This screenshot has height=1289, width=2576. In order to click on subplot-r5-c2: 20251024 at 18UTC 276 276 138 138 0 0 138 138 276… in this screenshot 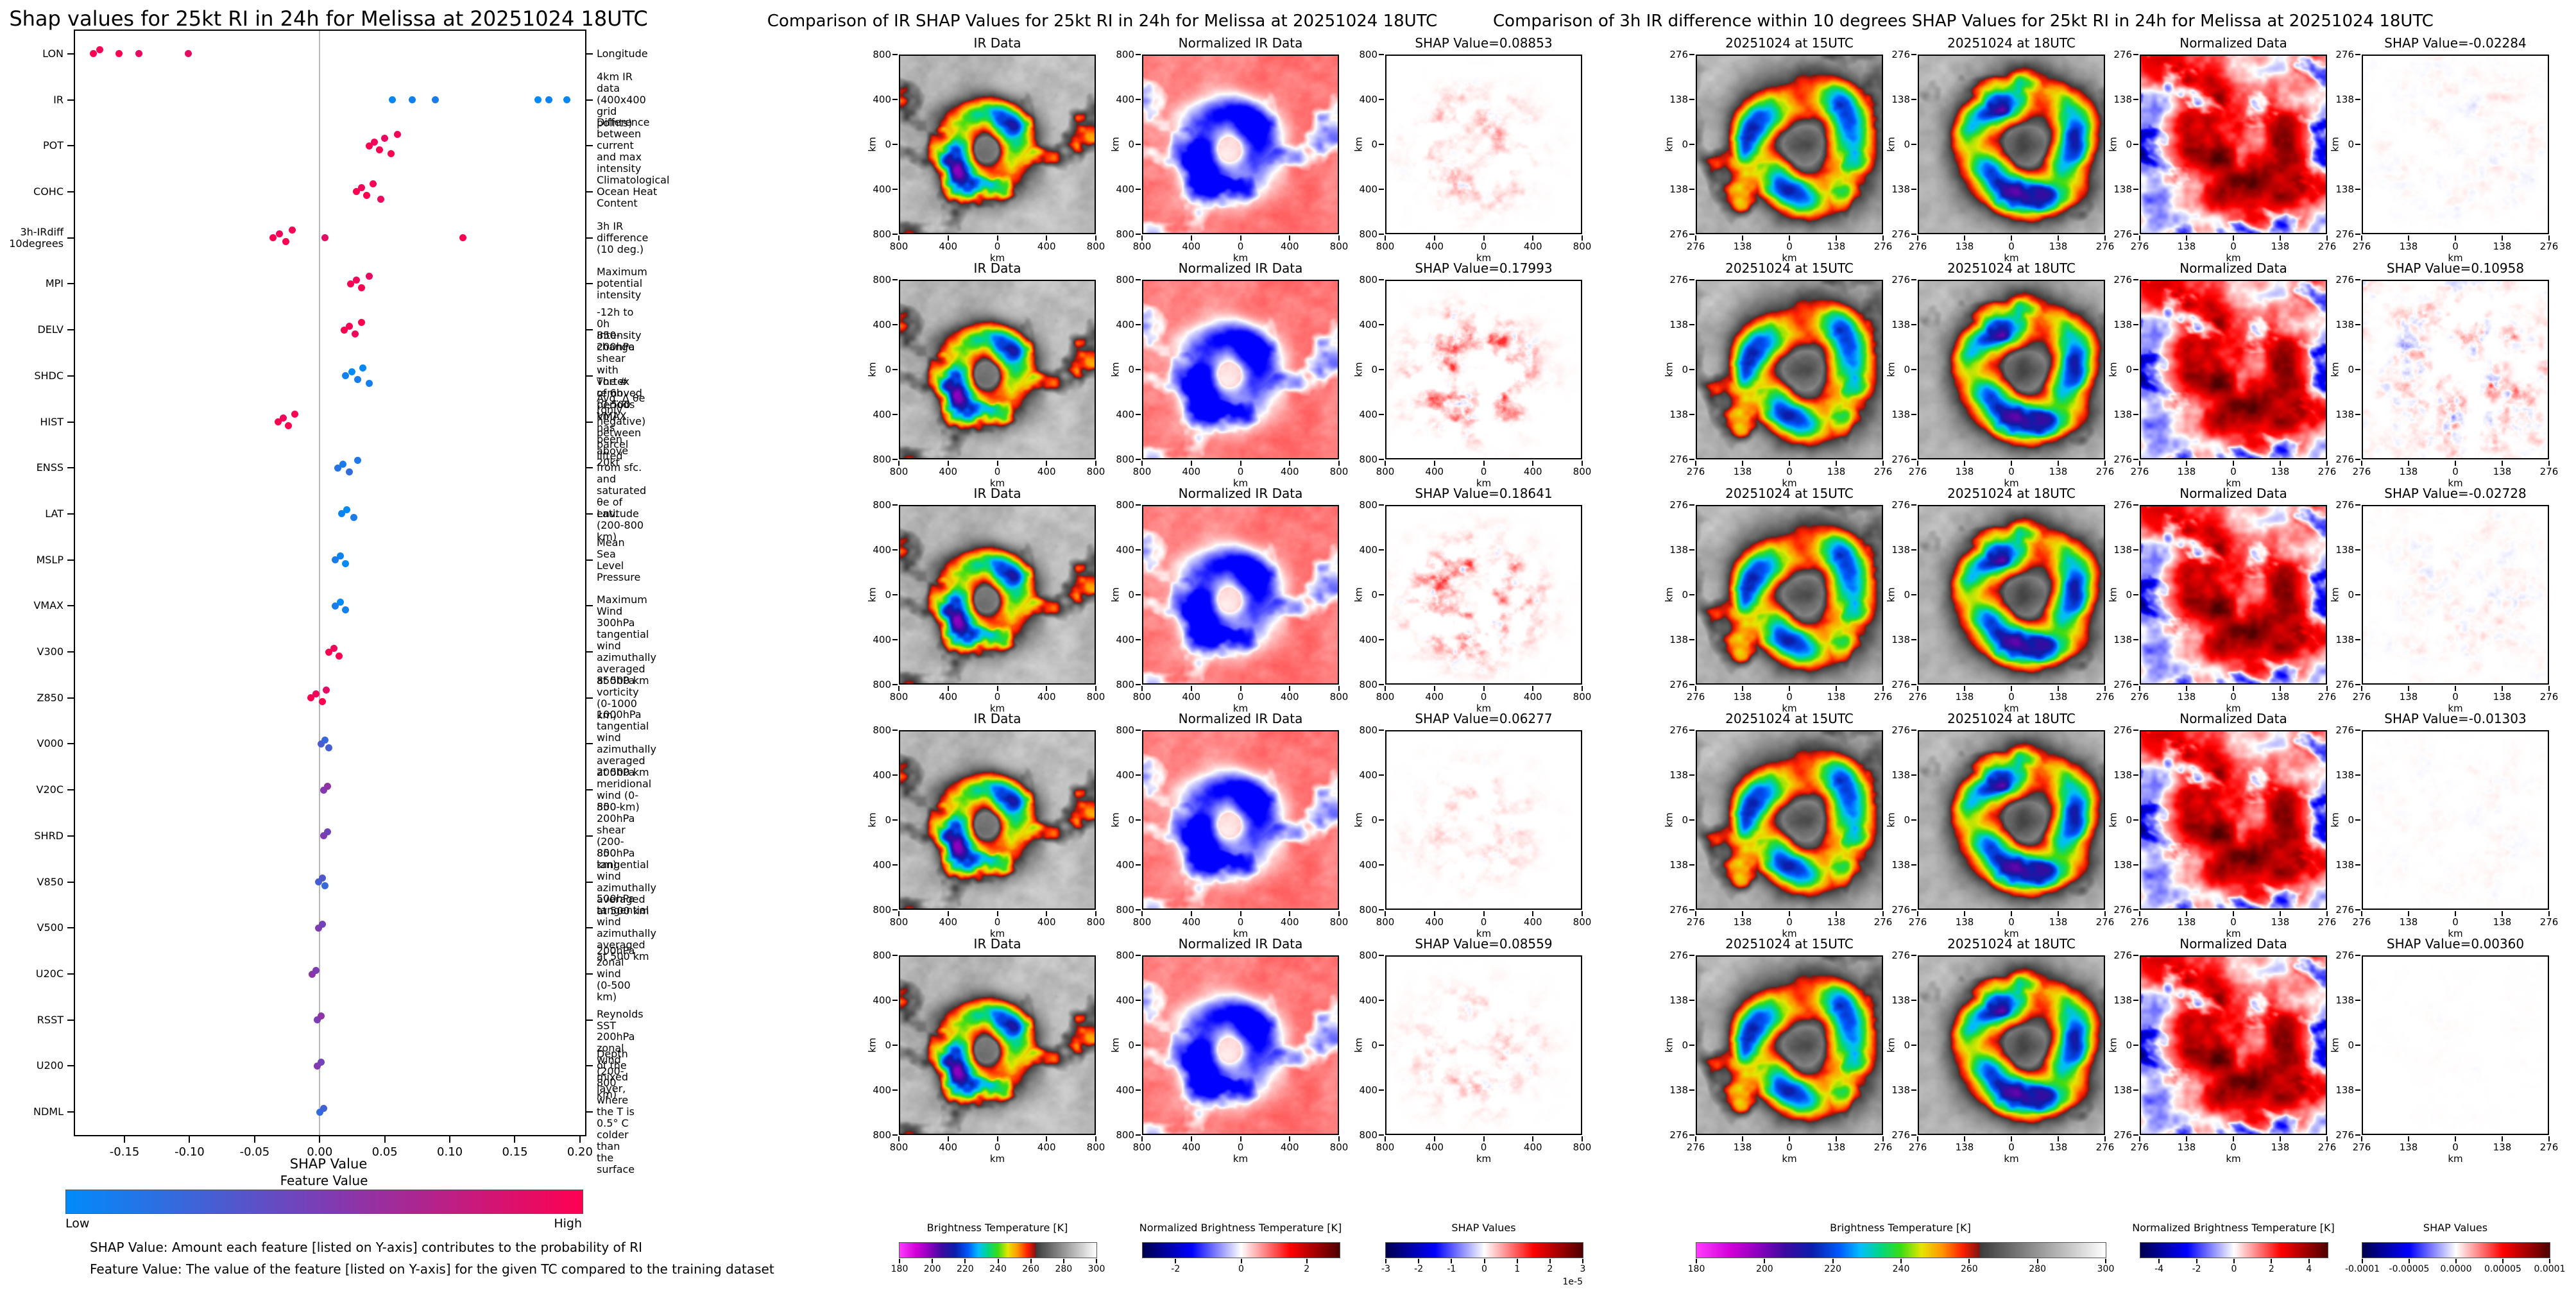, I will do `click(1999, 1050)`.